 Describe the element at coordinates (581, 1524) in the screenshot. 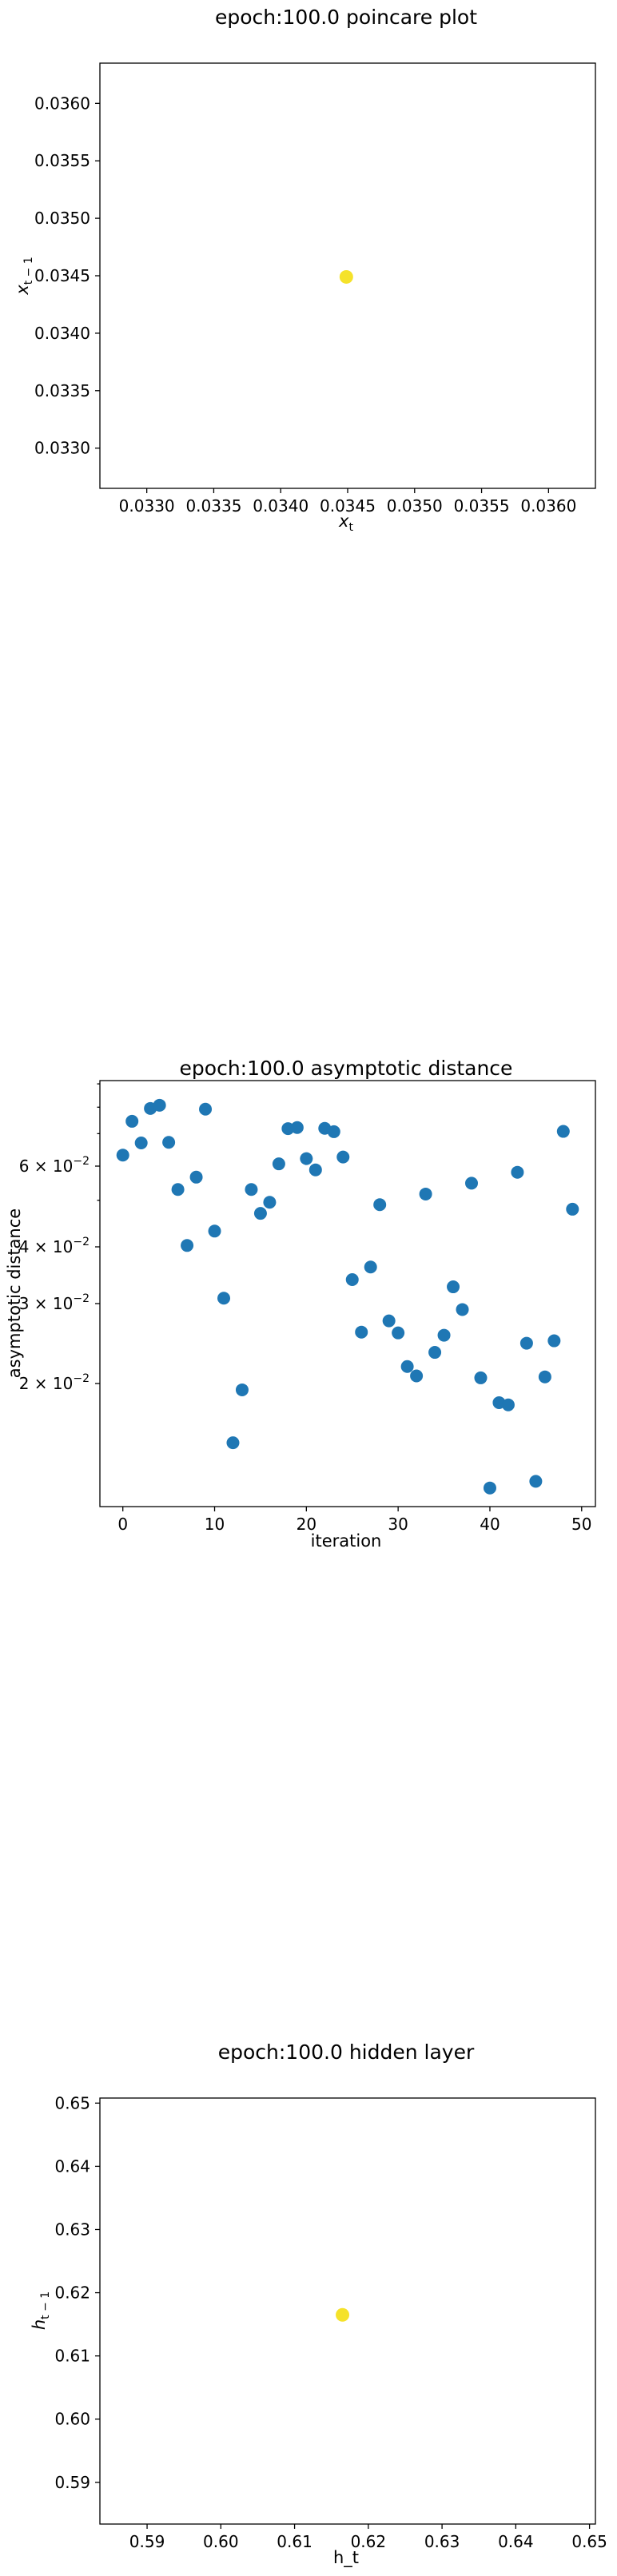

I see `x-tick-label: 50` at that location.